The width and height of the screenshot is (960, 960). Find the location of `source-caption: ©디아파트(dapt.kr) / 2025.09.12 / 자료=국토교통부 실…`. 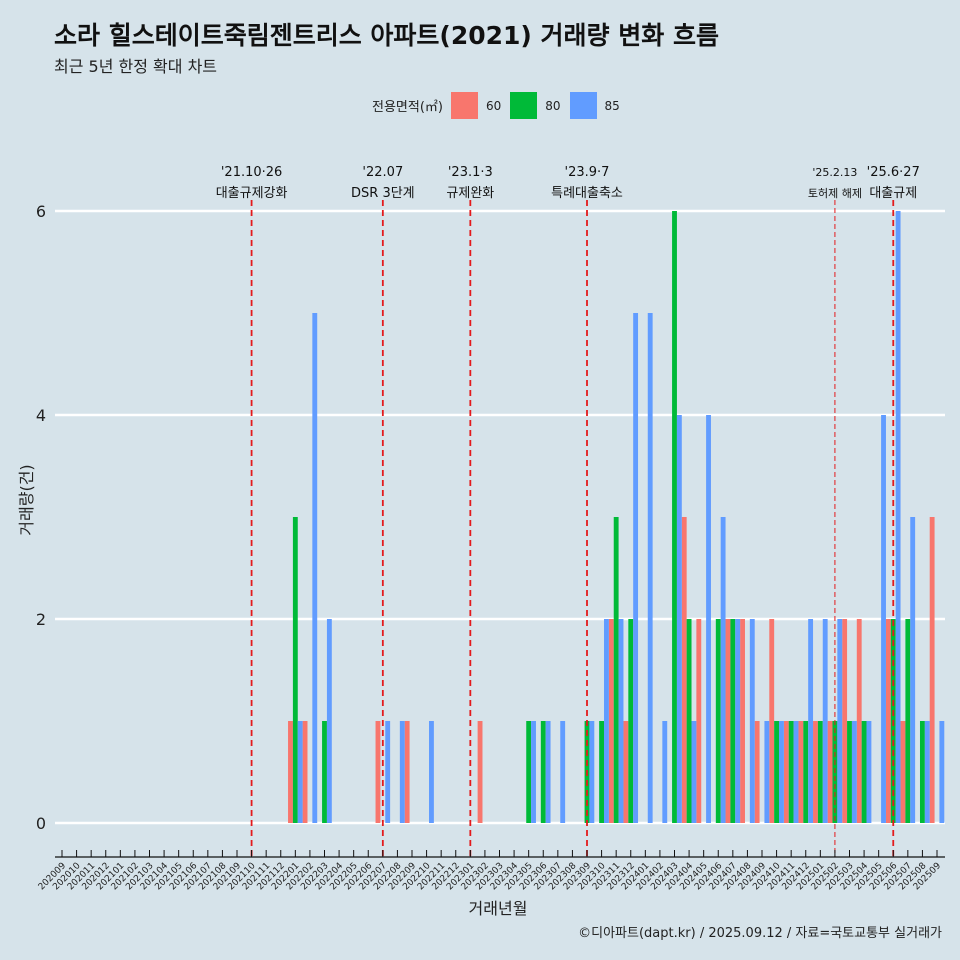

source-caption: ©디아파트(dapt.kr) / 2025.09.12 / 자료=국토교통부 실… is located at coordinates (760, 933).